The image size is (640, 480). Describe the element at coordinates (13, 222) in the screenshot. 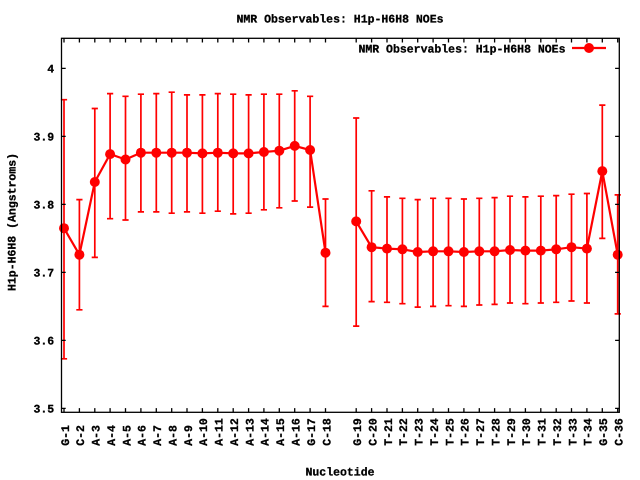

I see `svg-text: H1p-H6H8 (Angstroms)` at that location.